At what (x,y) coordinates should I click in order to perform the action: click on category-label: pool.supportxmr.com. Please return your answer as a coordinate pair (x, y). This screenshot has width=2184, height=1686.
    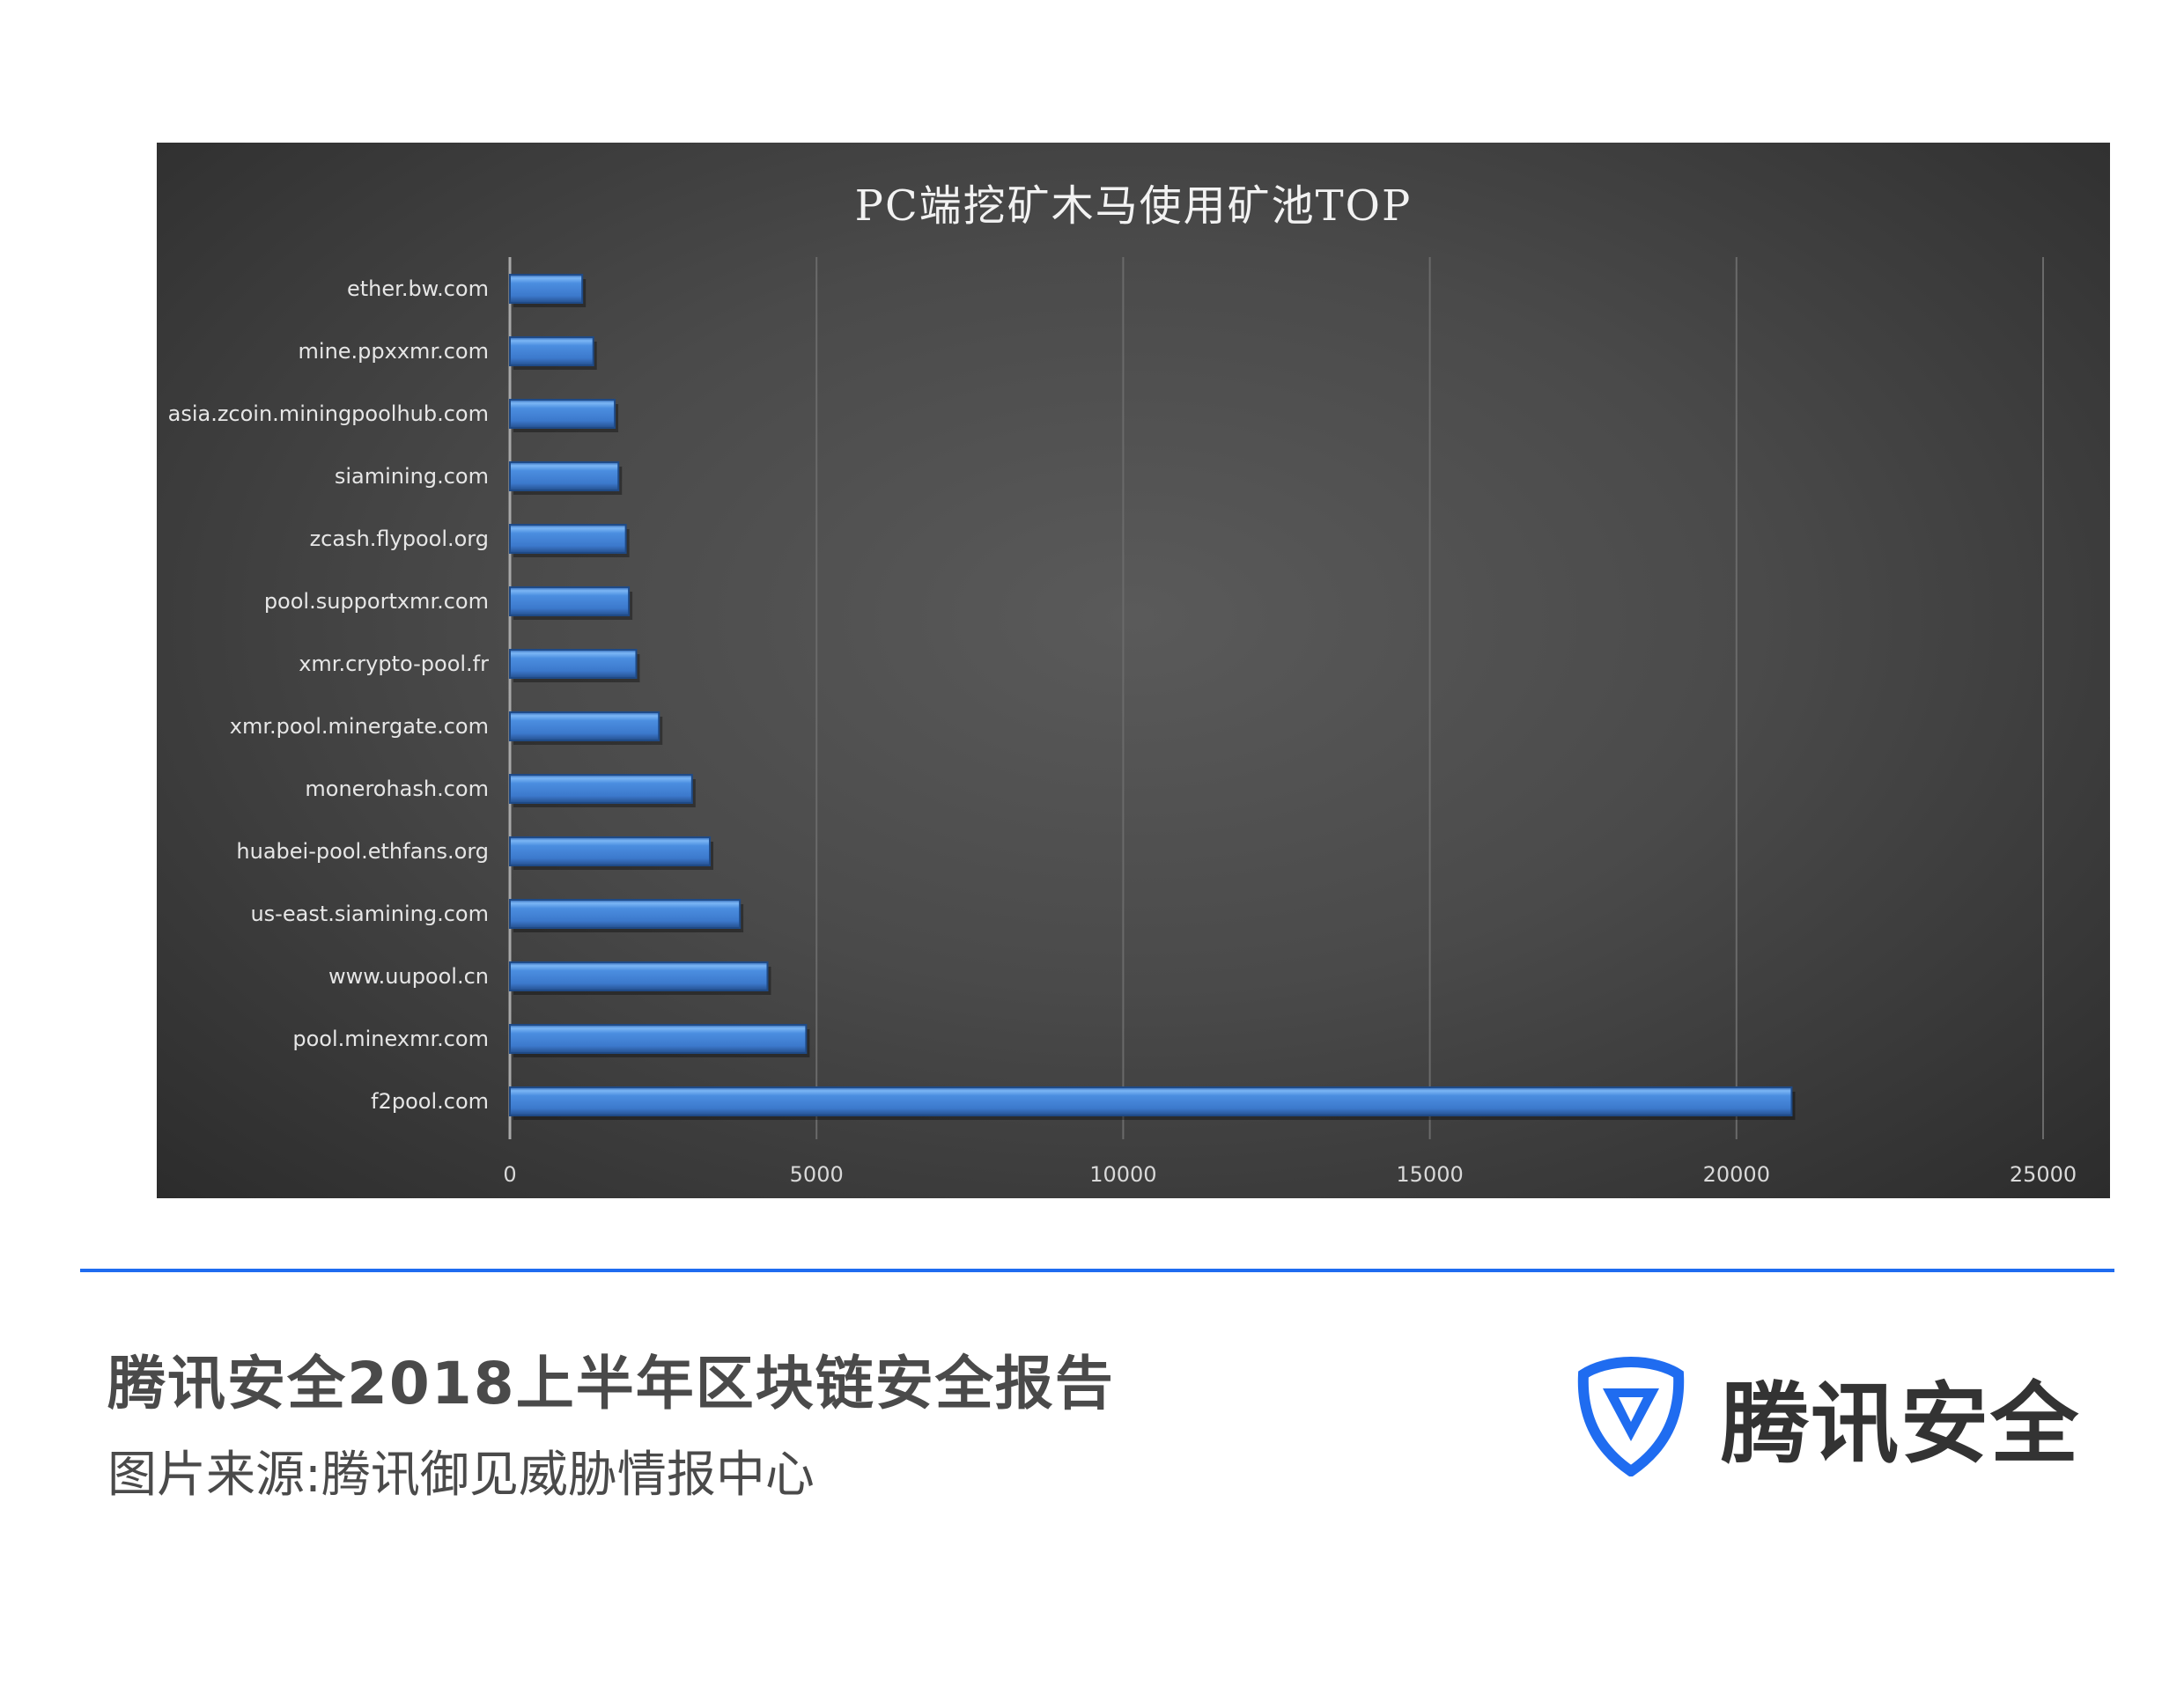
    Looking at the image, I should click on (376, 601).